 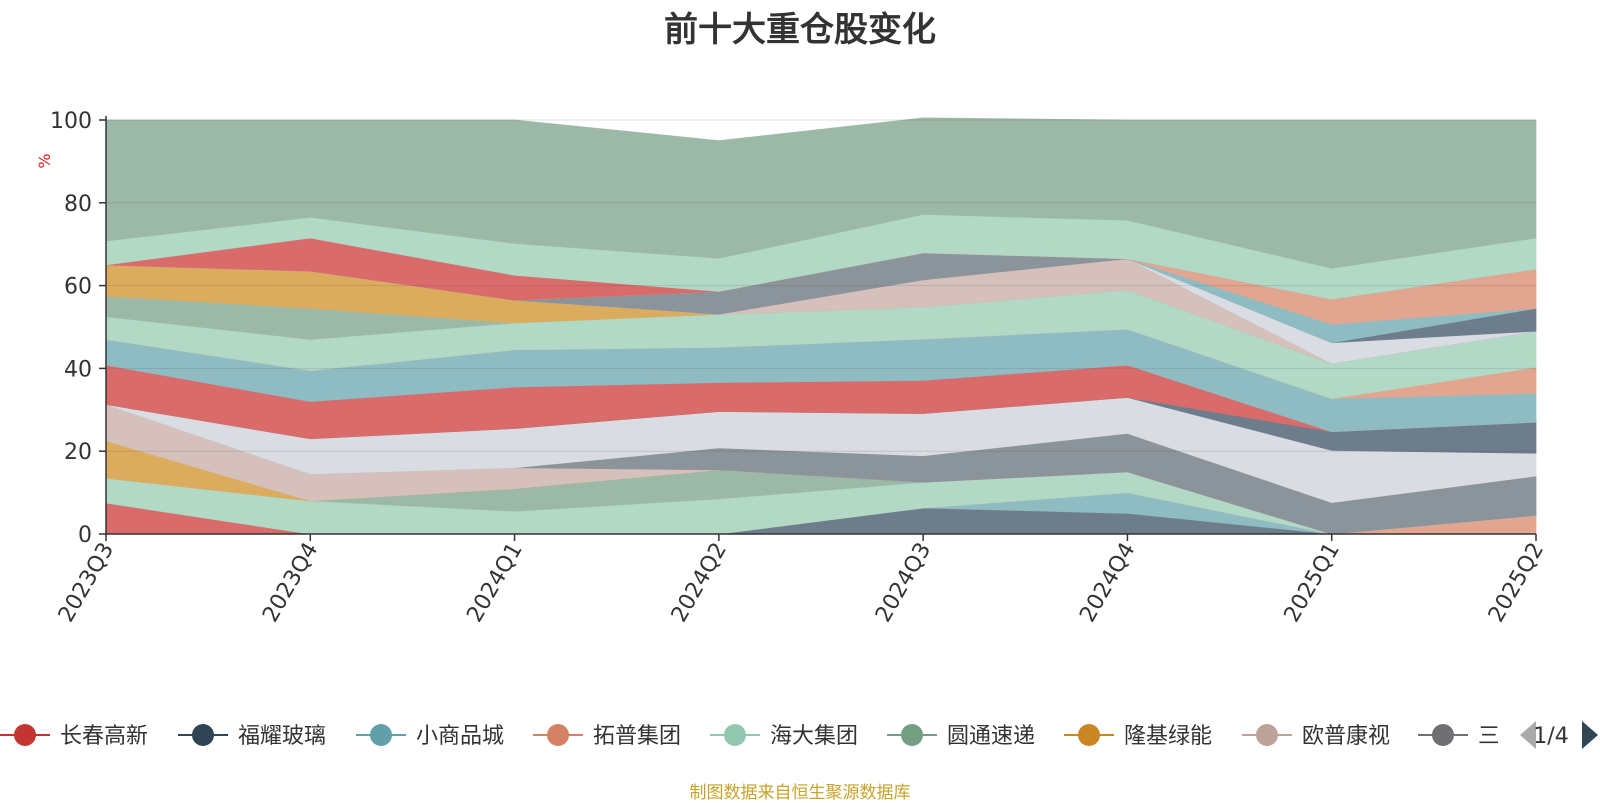 I want to click on legend-label: 圆通速递, so click(x=991, y=736).